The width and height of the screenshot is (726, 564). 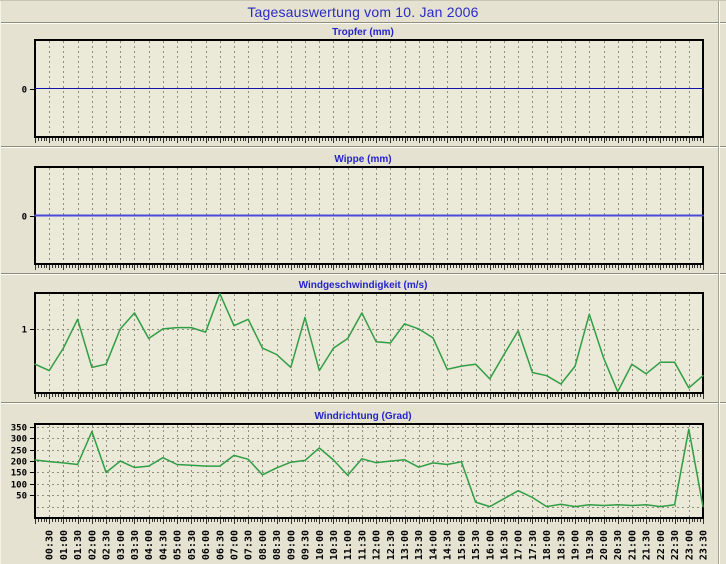 What do you see at coordinates (576, 545) in the screenshot?
I see `x-tick-label: 19:00` at bounding box center [576, 545].